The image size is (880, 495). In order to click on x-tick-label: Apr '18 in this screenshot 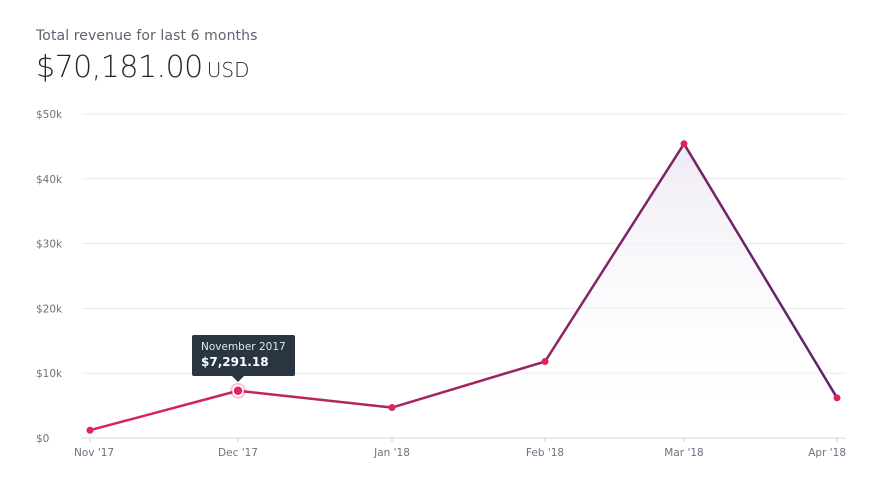, I will do `click(827, 453)`.